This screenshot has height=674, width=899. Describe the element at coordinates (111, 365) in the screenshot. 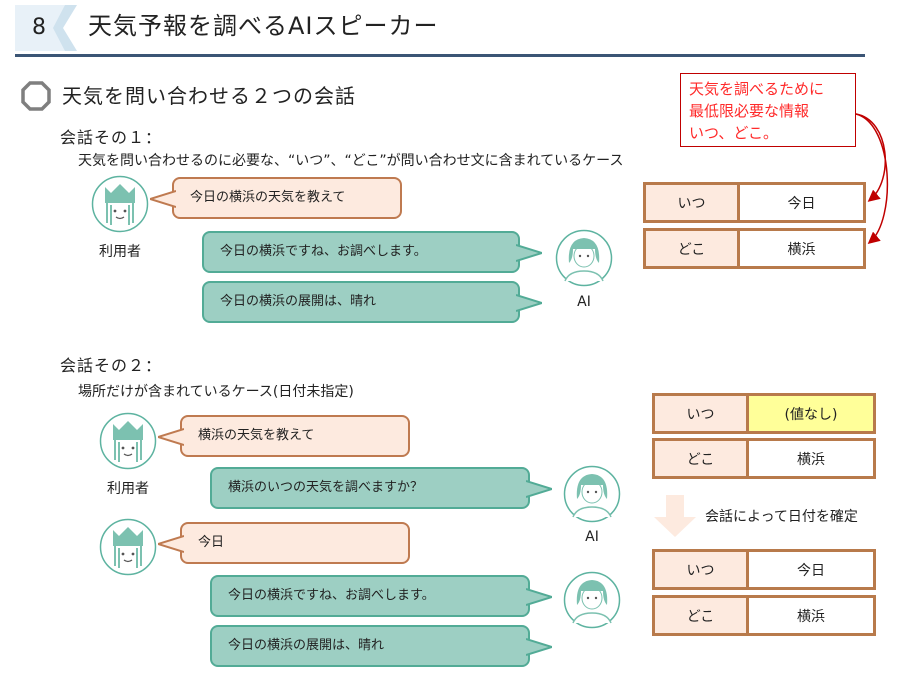

I see `conversation2-title: 会話その２：` at that location.